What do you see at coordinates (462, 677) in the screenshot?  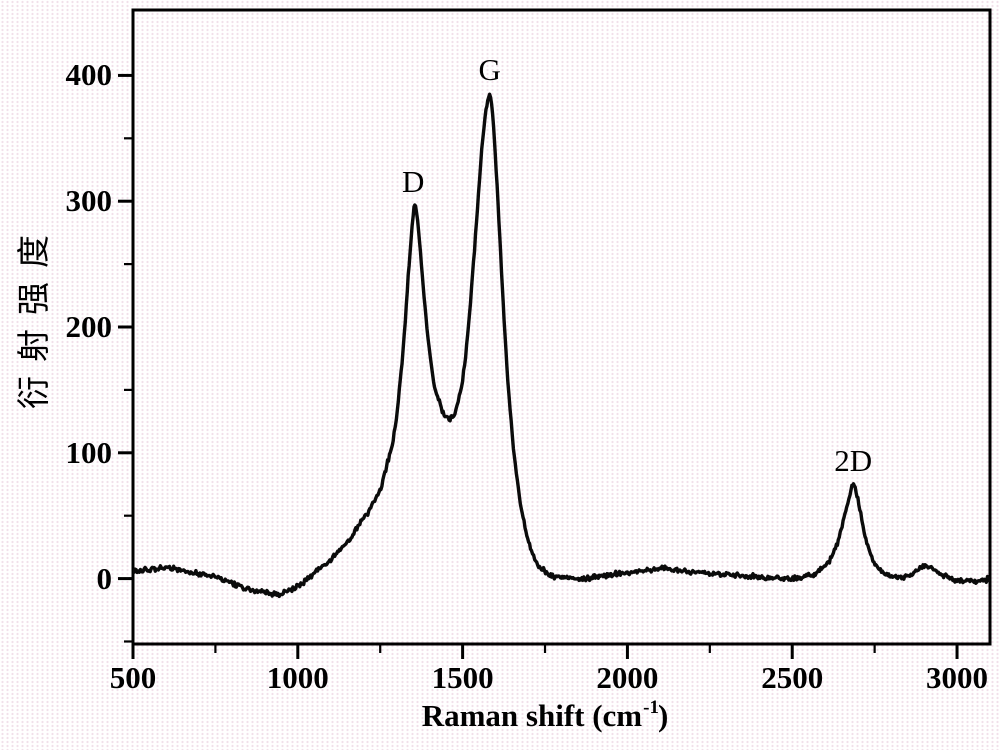 I see `x-tick-label-1500: 1500` at bounding box center [462, 677].